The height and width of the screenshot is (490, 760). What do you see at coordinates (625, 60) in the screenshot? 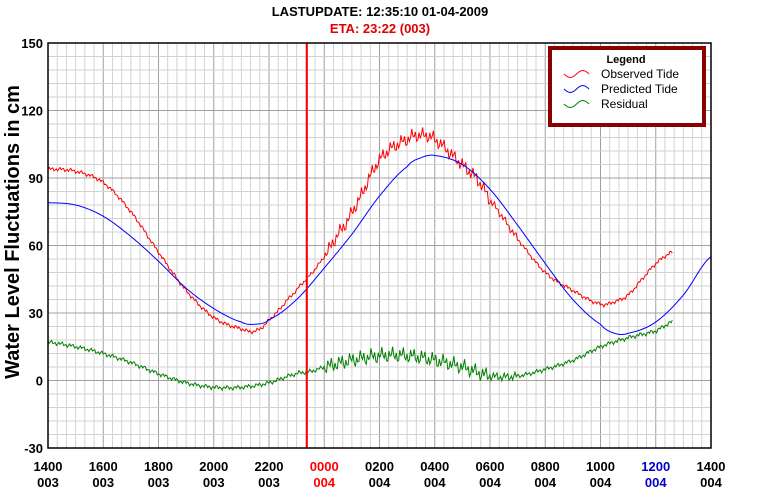
I see `legend-title: Legend` at bounding box center [625, 60].